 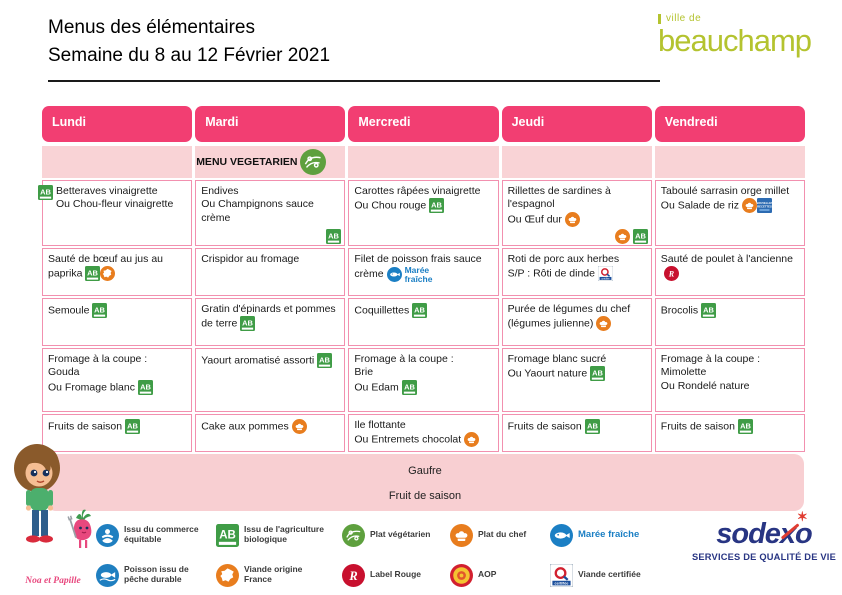 I want to click on menu-cell-mardi-row2: Crispidor au fromage, so click(x=270, y=272).